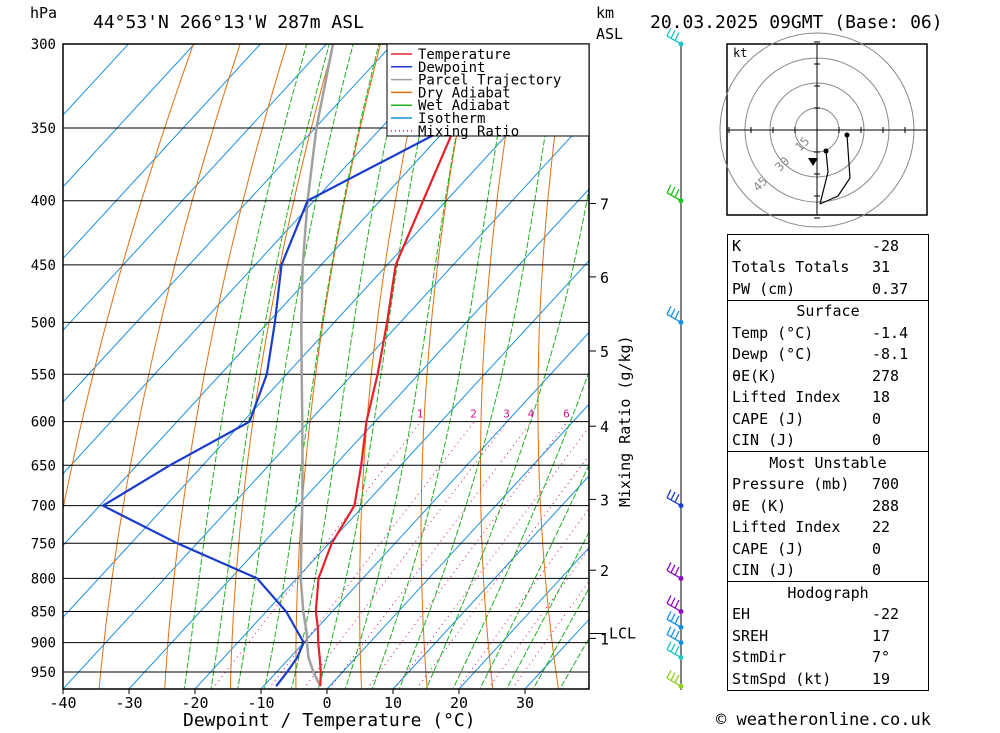  I want to click on x-tick-label: -40, so click(62, 703).